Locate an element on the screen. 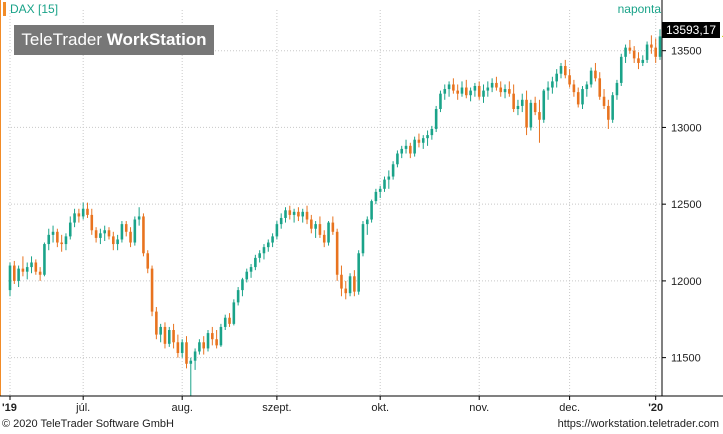 The width and height of the screenshot is (723, 434). x-tick-label: júl. is located at coordinates (82, 408).